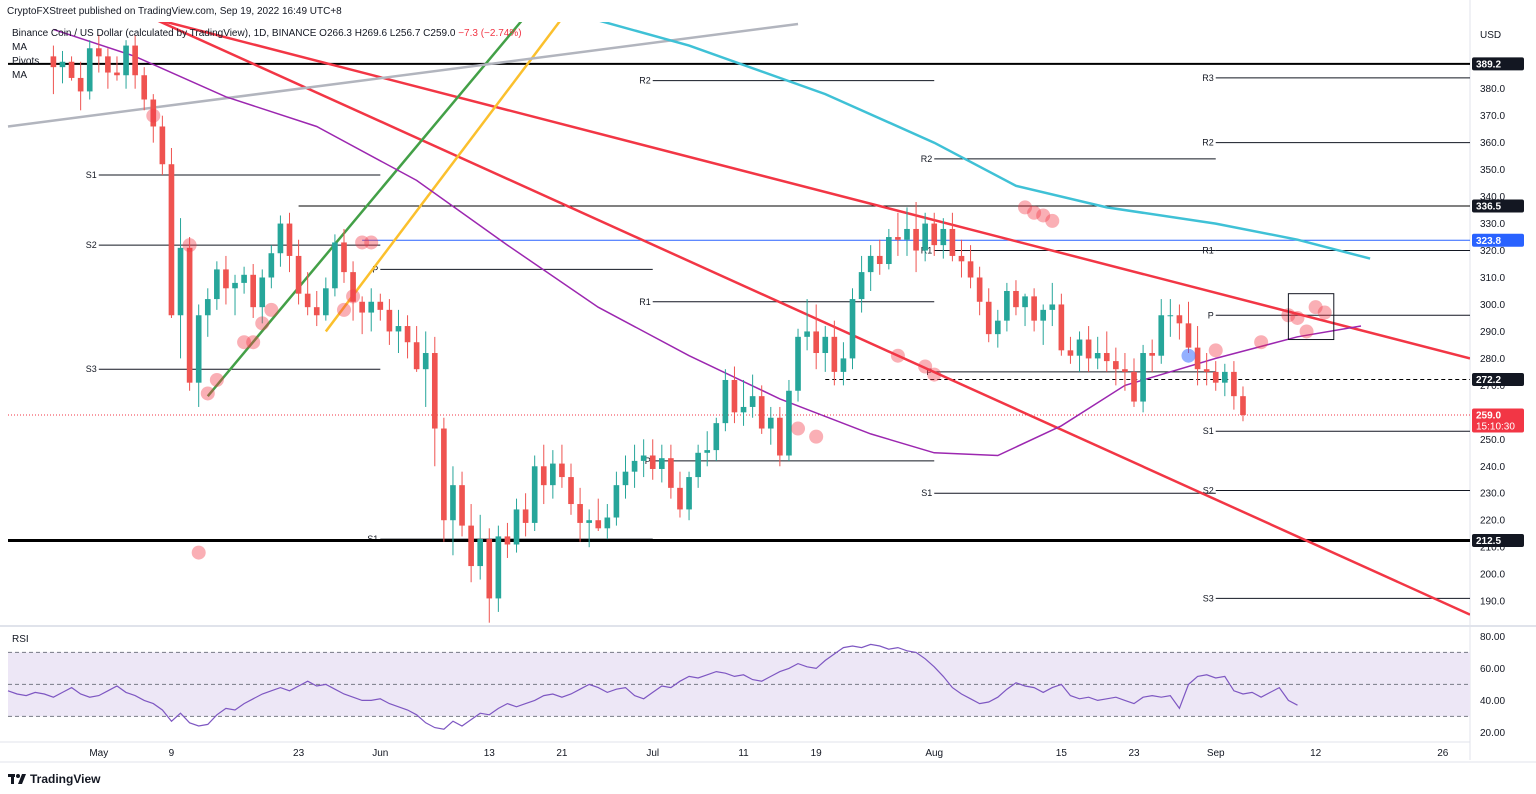 The height and width of the screenshot is (794, 1536). I want to click on pivot-level-label: S2, so click(1208, 491).